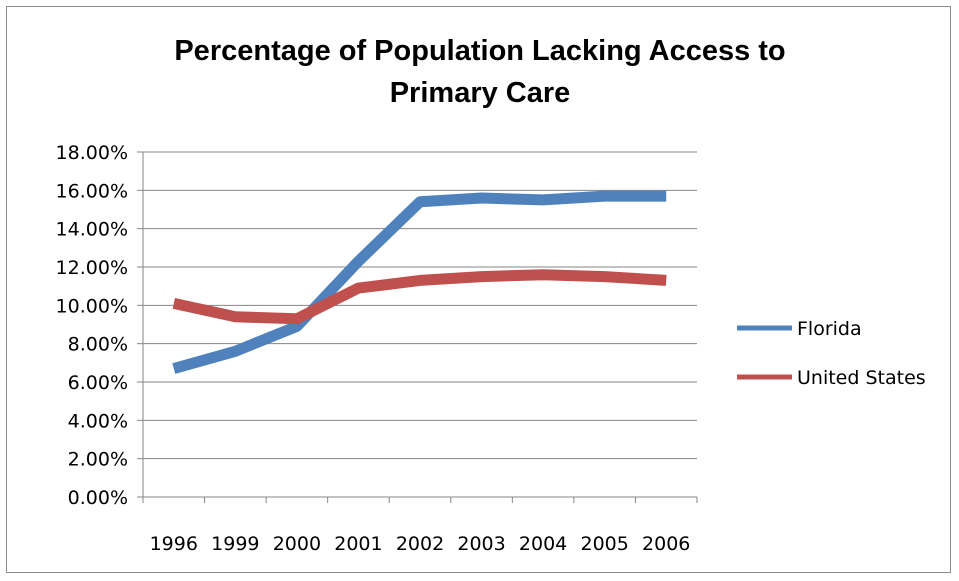 The width and height of the screenshot is (959, 581). Describe the element at coordinates (666, 544) in the screenshot. I see `x-tick-label: 2006` at that location.